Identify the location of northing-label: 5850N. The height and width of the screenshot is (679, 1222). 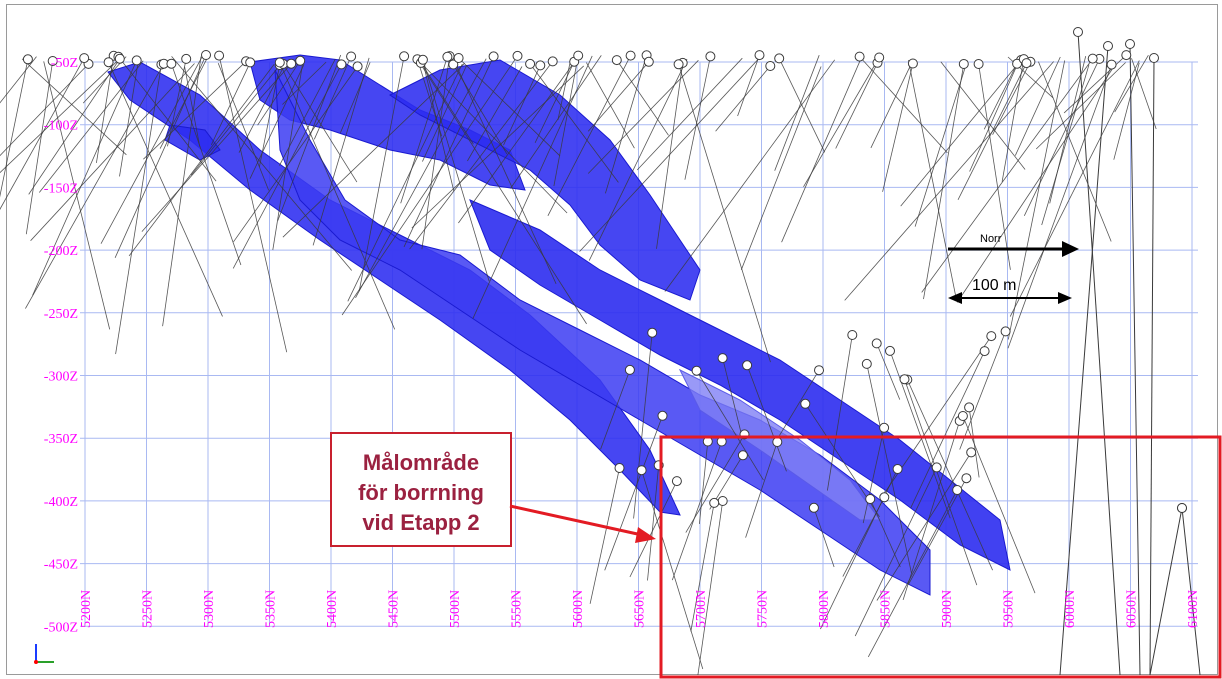
(886, 609).